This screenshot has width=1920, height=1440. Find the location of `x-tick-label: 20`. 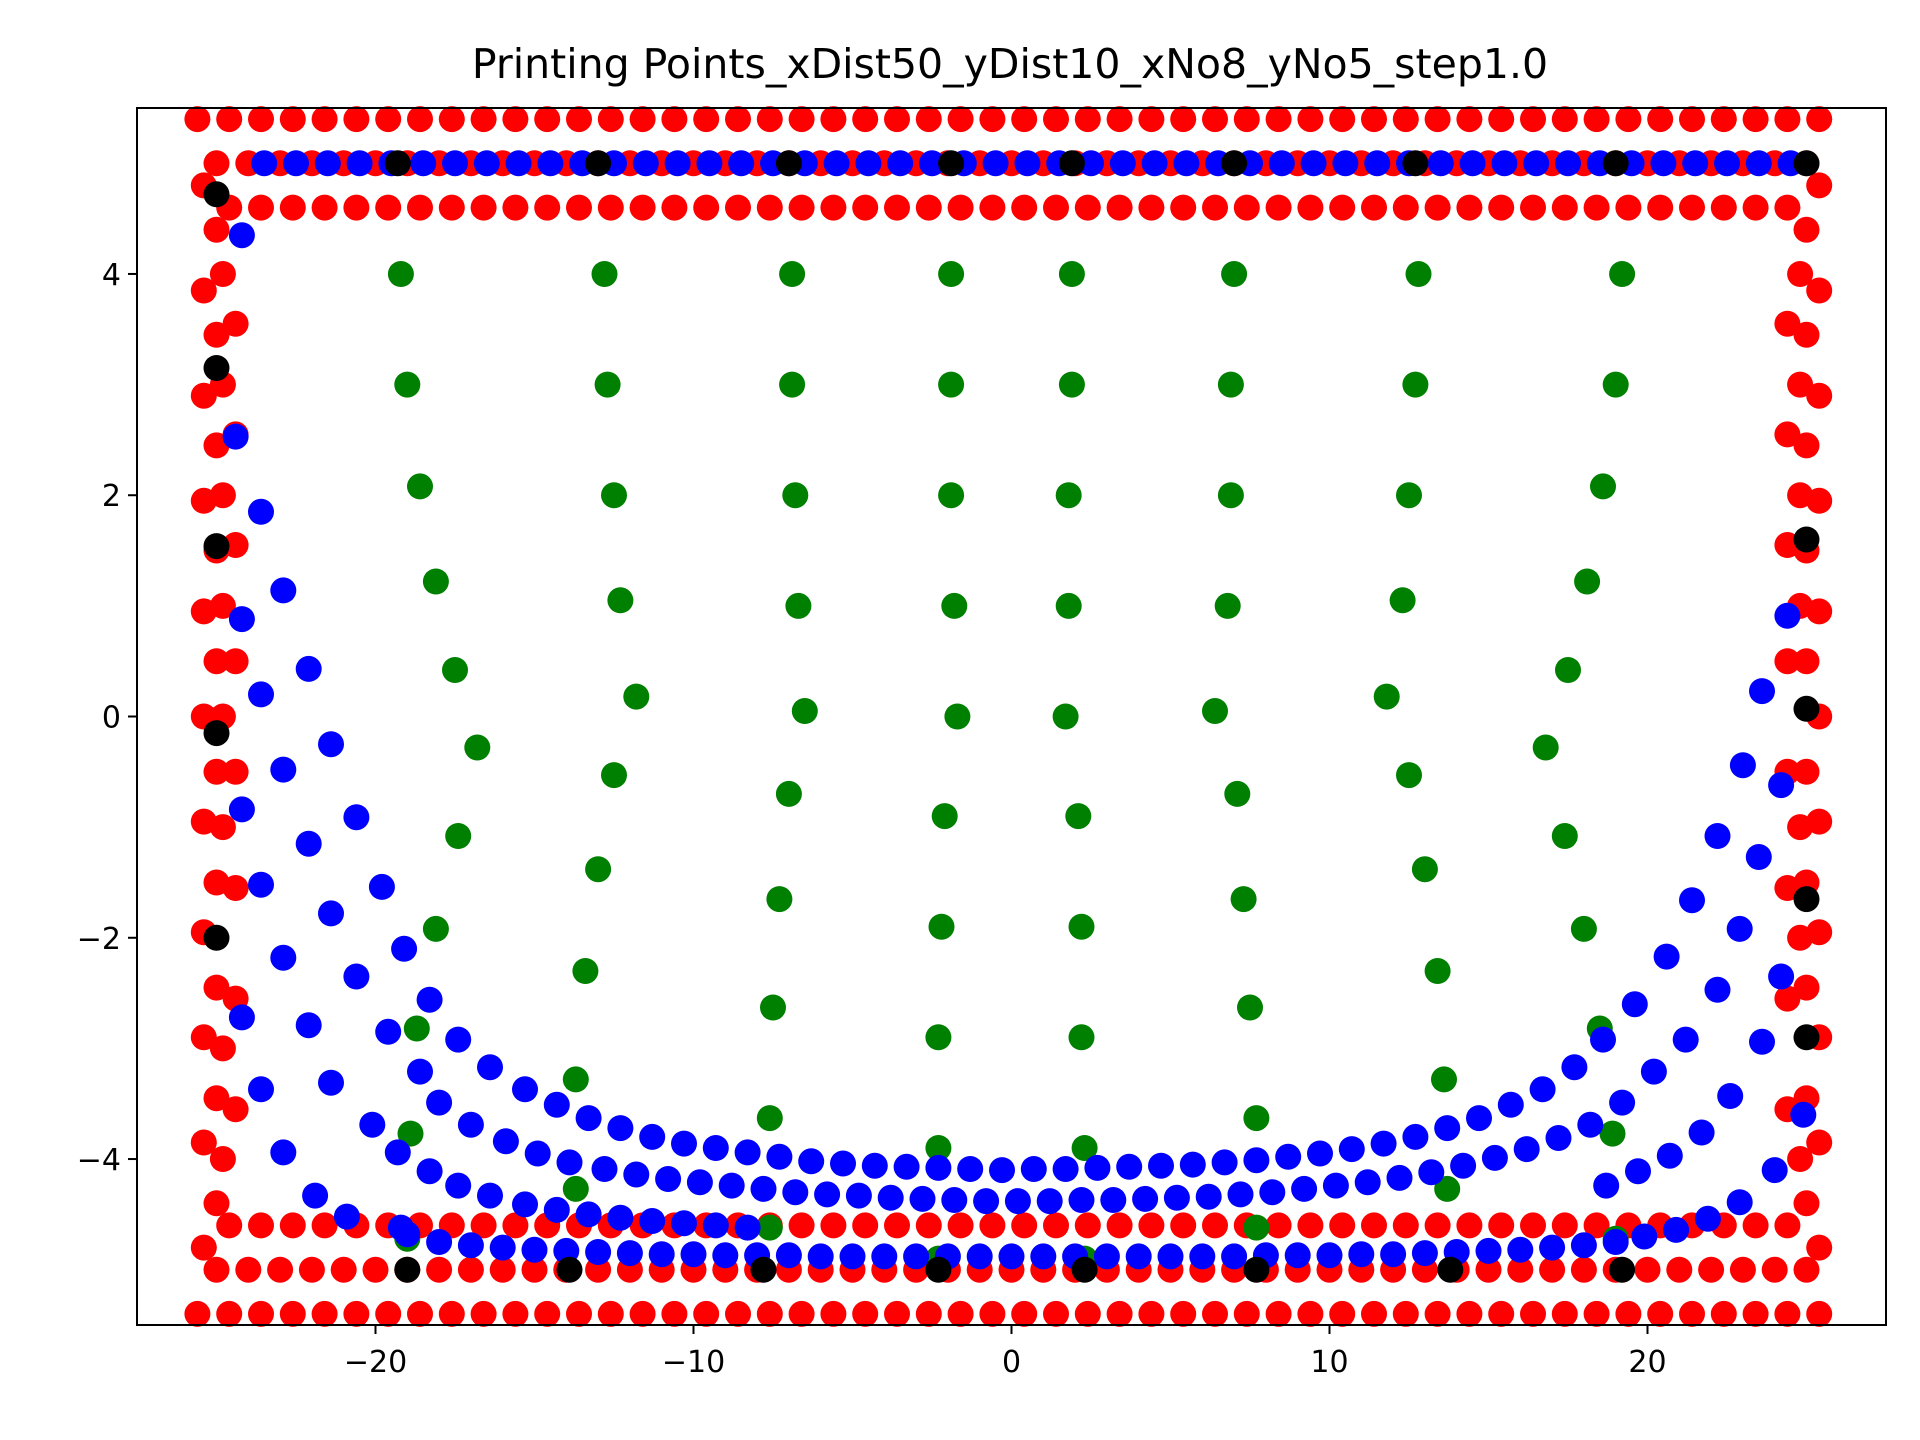

x-tick-label: 20 is located at coordinates (1647, 1362).